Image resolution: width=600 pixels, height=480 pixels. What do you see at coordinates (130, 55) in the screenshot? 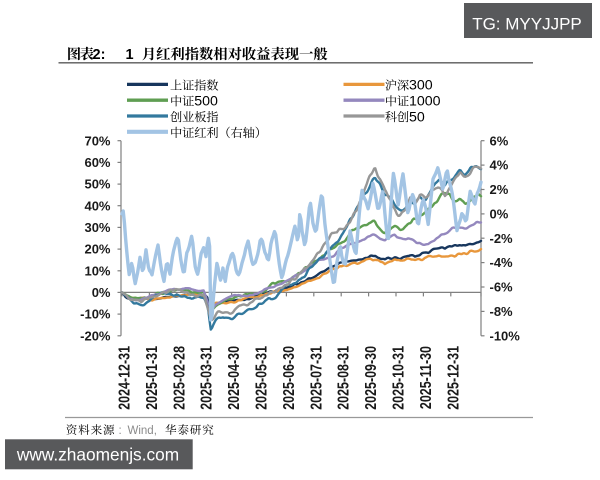
I see `svg-text: 1` at bounding box center [130, 55].